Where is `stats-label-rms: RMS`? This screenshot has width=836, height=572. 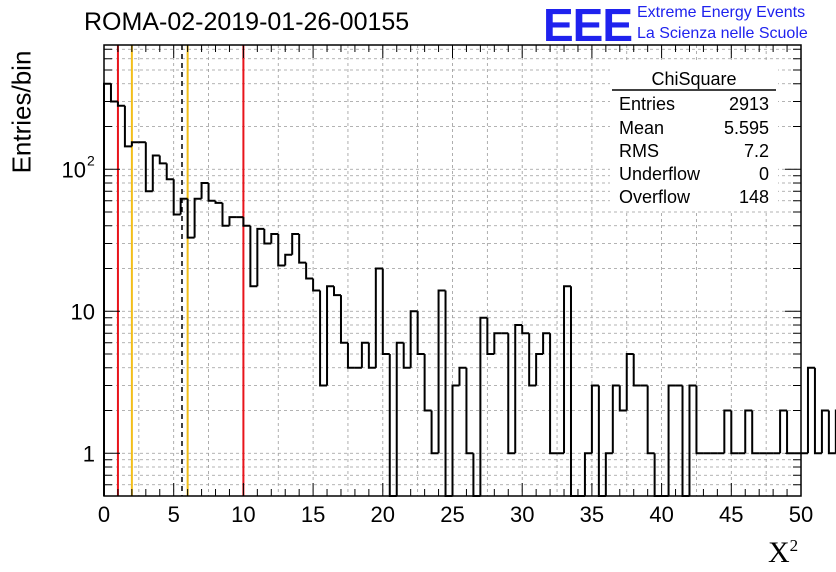
stats-label-rms: RMS is located at coordinates (639, 151).